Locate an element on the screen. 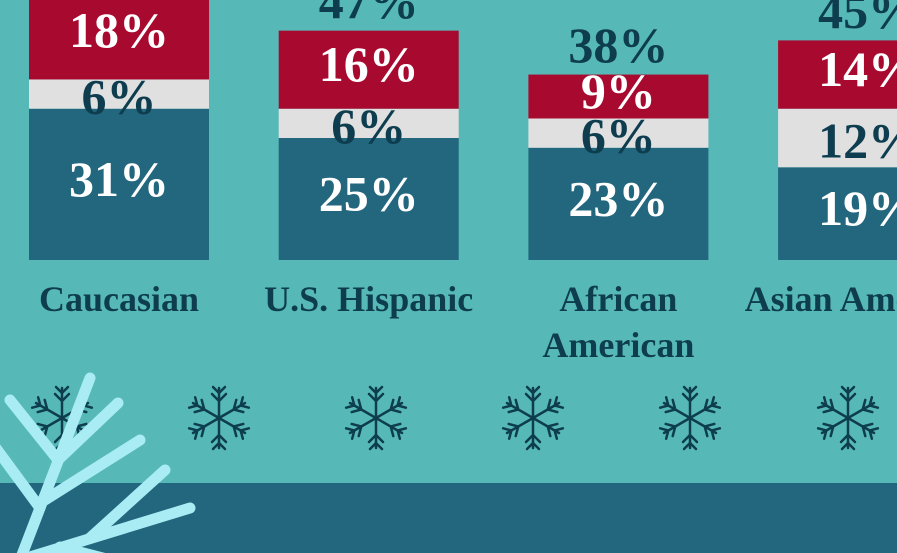  category-label: Caucasian is located at coordinates (119, 299).